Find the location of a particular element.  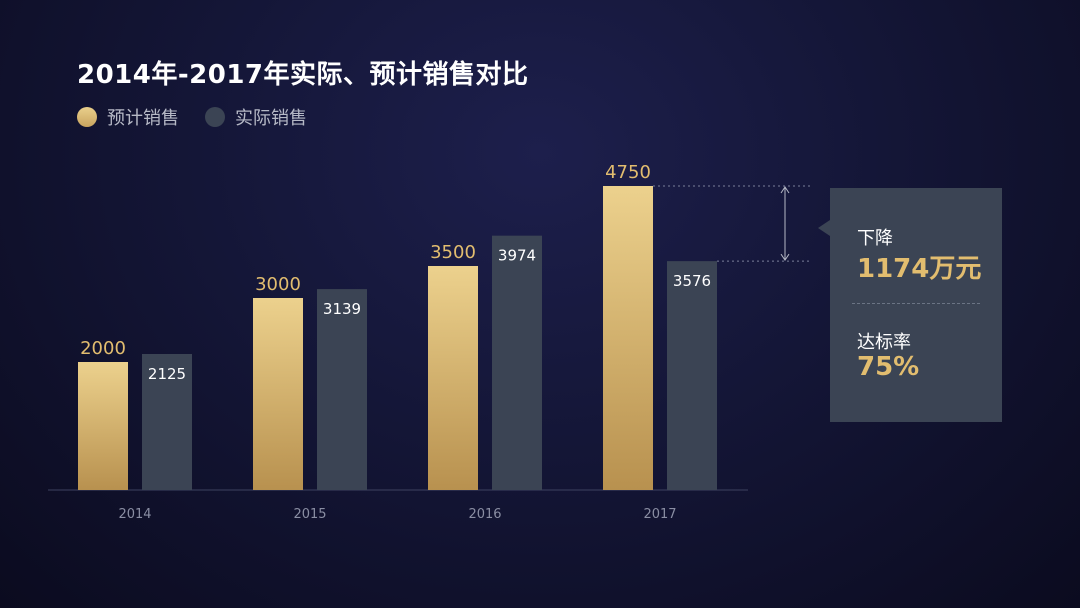

legend: 预计销售 实际销售 is located at coordinates (192, 117).